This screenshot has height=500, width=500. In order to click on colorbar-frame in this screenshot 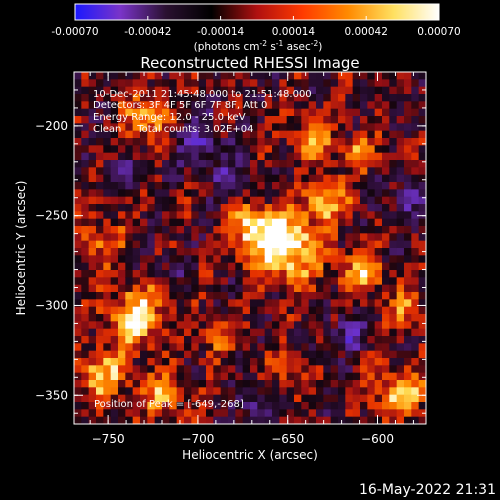, I will do `click(257, 12)`.